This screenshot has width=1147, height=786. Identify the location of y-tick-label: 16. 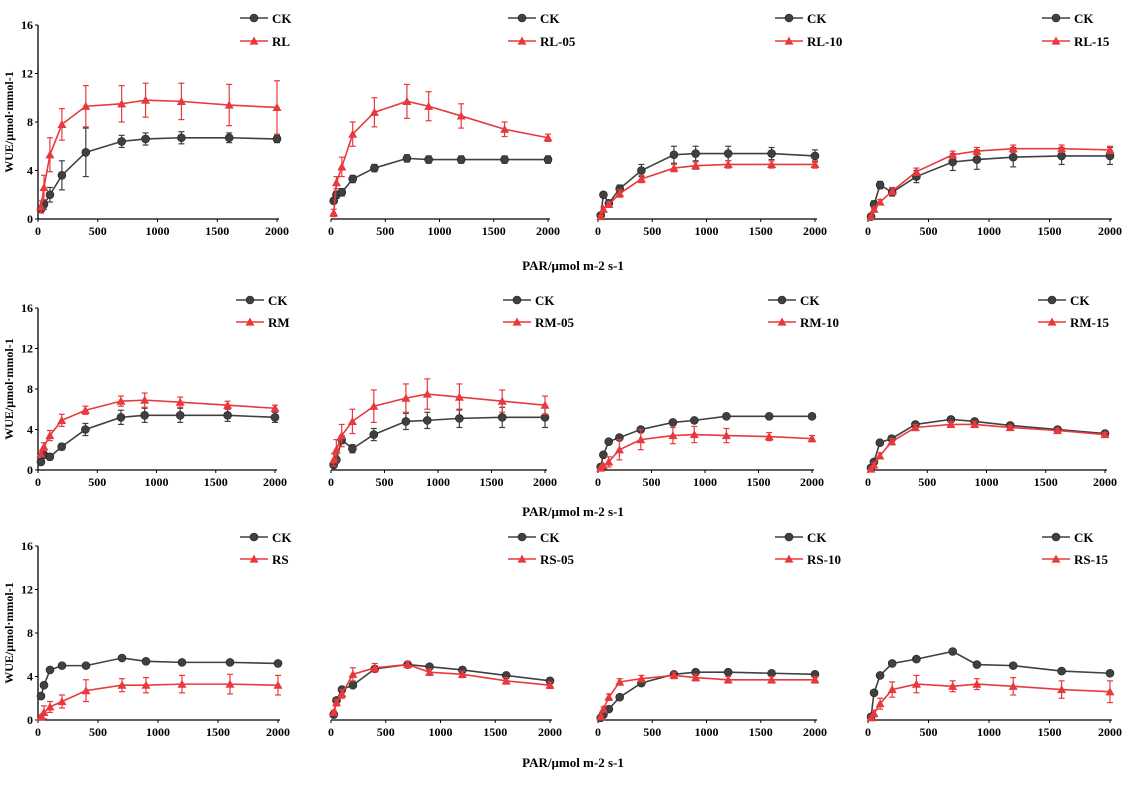
(27, 546).